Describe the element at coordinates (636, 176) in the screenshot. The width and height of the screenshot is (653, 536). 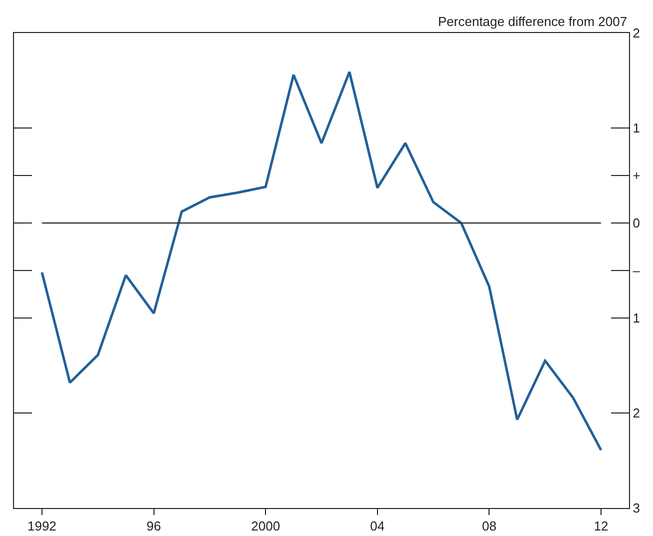
I see `y-tick-label: +` at that location.